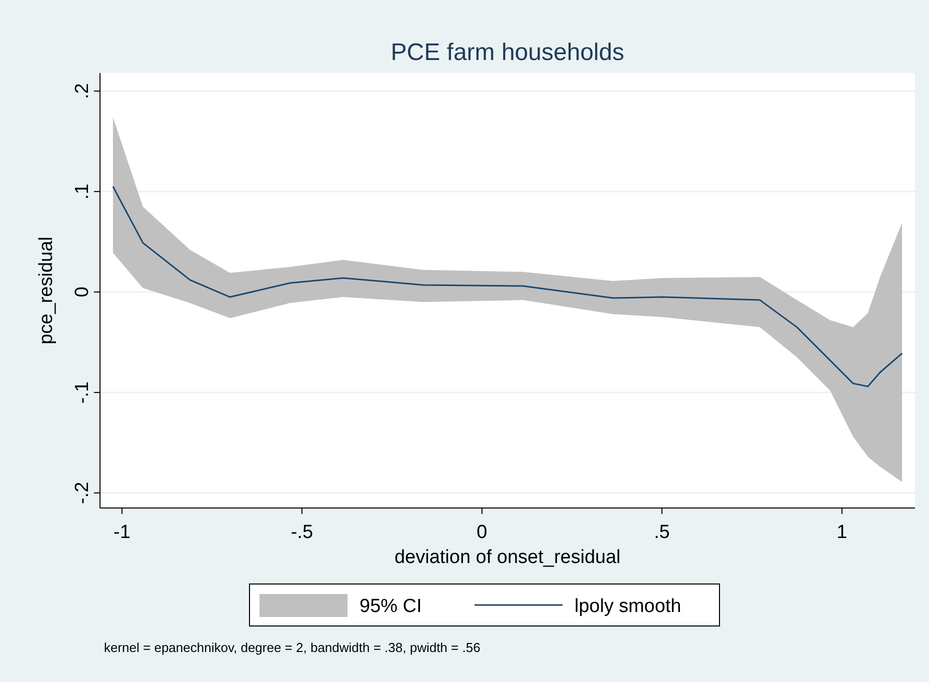 This screenshot has height=682, width=929. What do you see at coordinates (122, 532) in the screenshot?
I see `x-tick-label: -1` at bounding box center [122, 532].